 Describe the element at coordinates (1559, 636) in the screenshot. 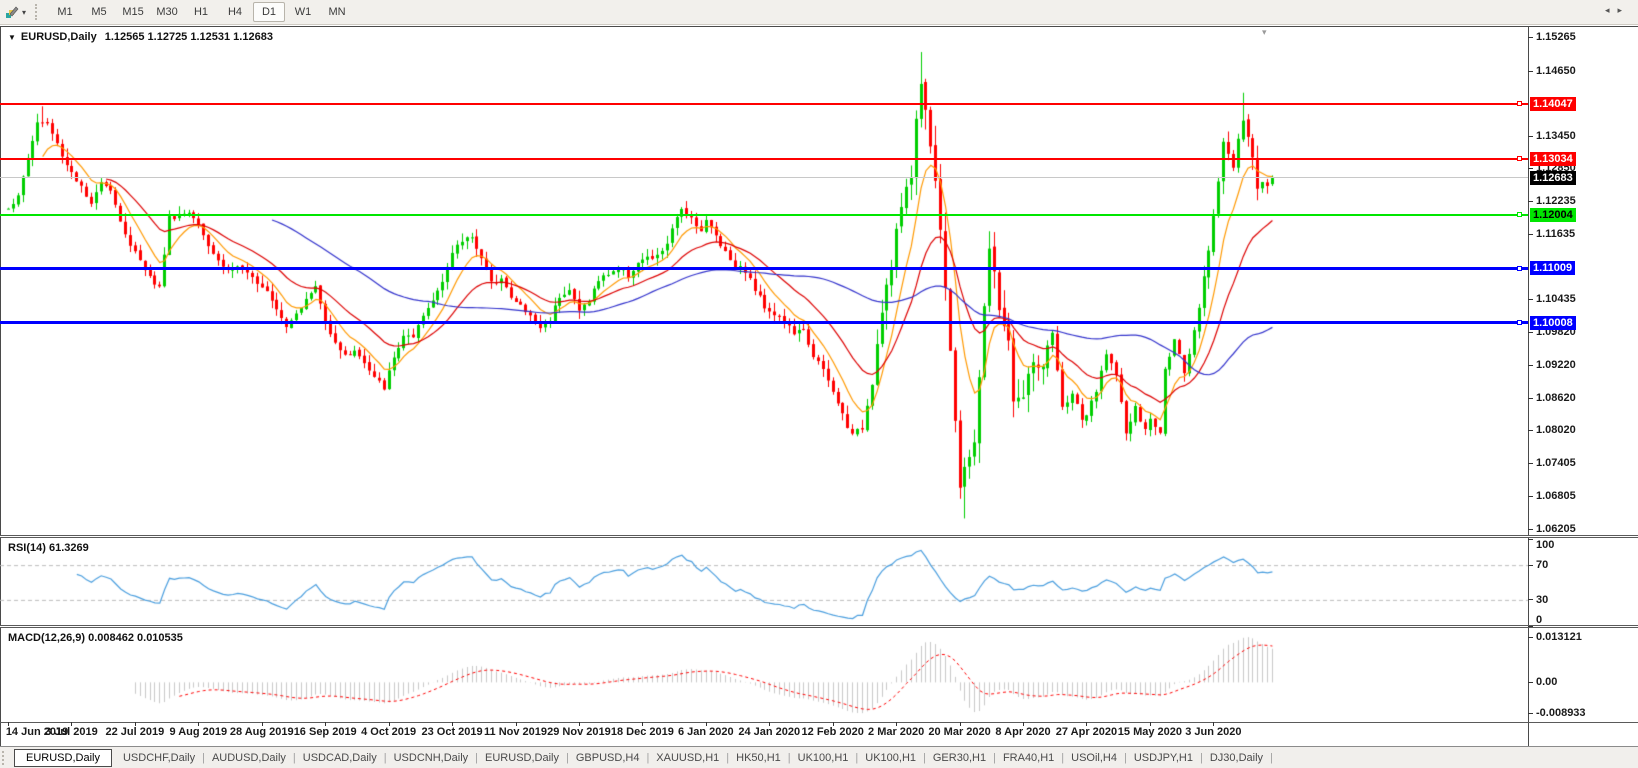

I see `macd-axis-label: 0.013121` at that location.